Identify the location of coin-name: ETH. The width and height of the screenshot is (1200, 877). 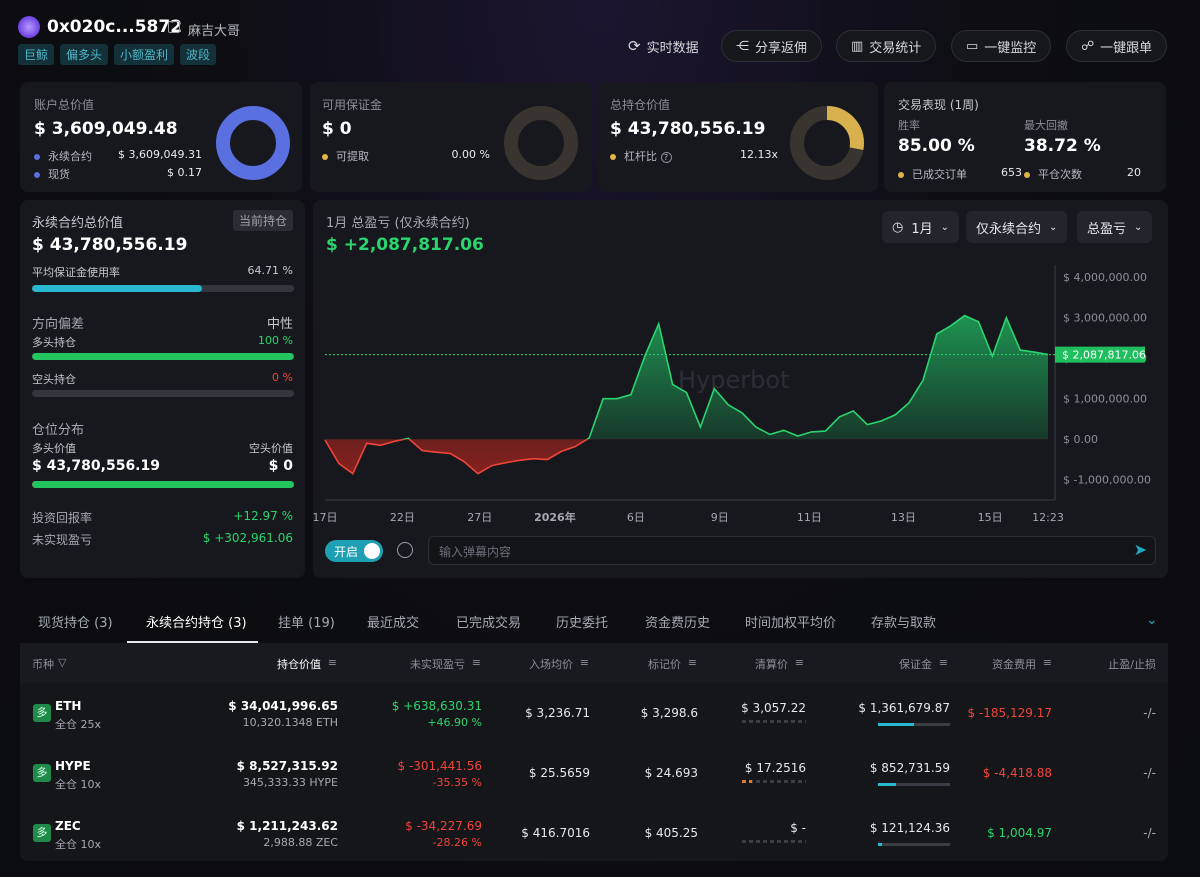
(68, 706).